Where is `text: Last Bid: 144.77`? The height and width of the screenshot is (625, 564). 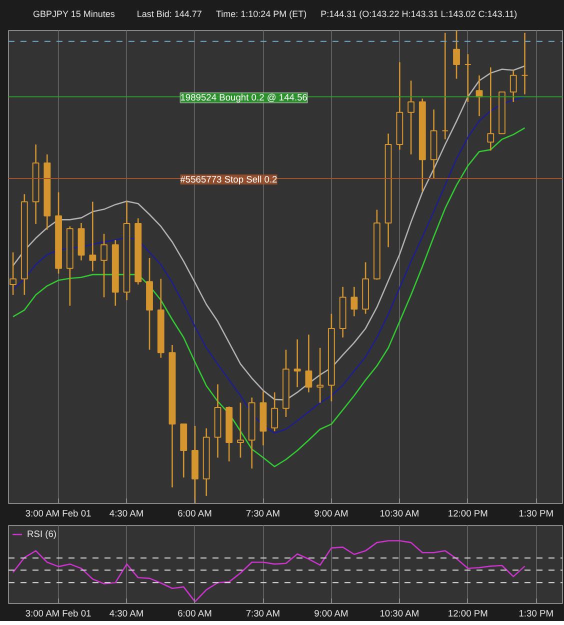
text: Last Bid: 144.77 is located at coordinates (169, 14).